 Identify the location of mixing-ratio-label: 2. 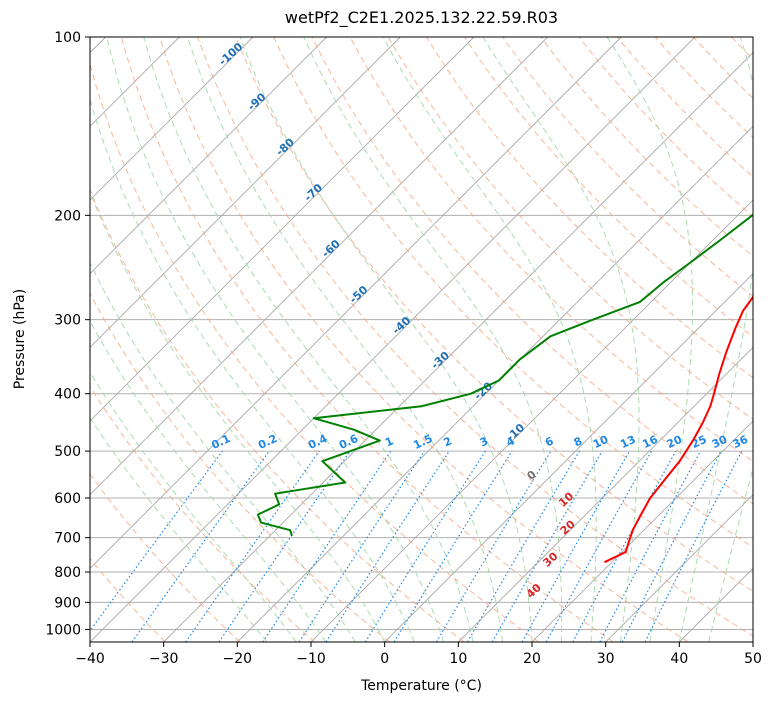
(448, 441).